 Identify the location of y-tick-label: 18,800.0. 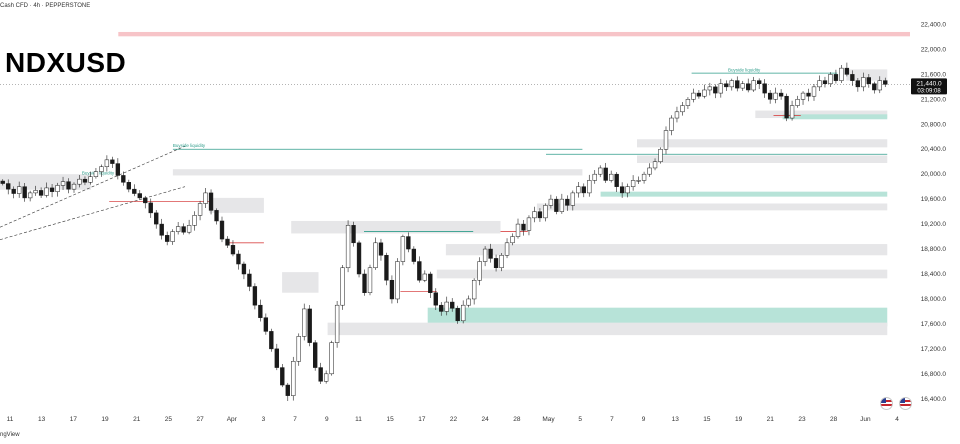
(934, 249).